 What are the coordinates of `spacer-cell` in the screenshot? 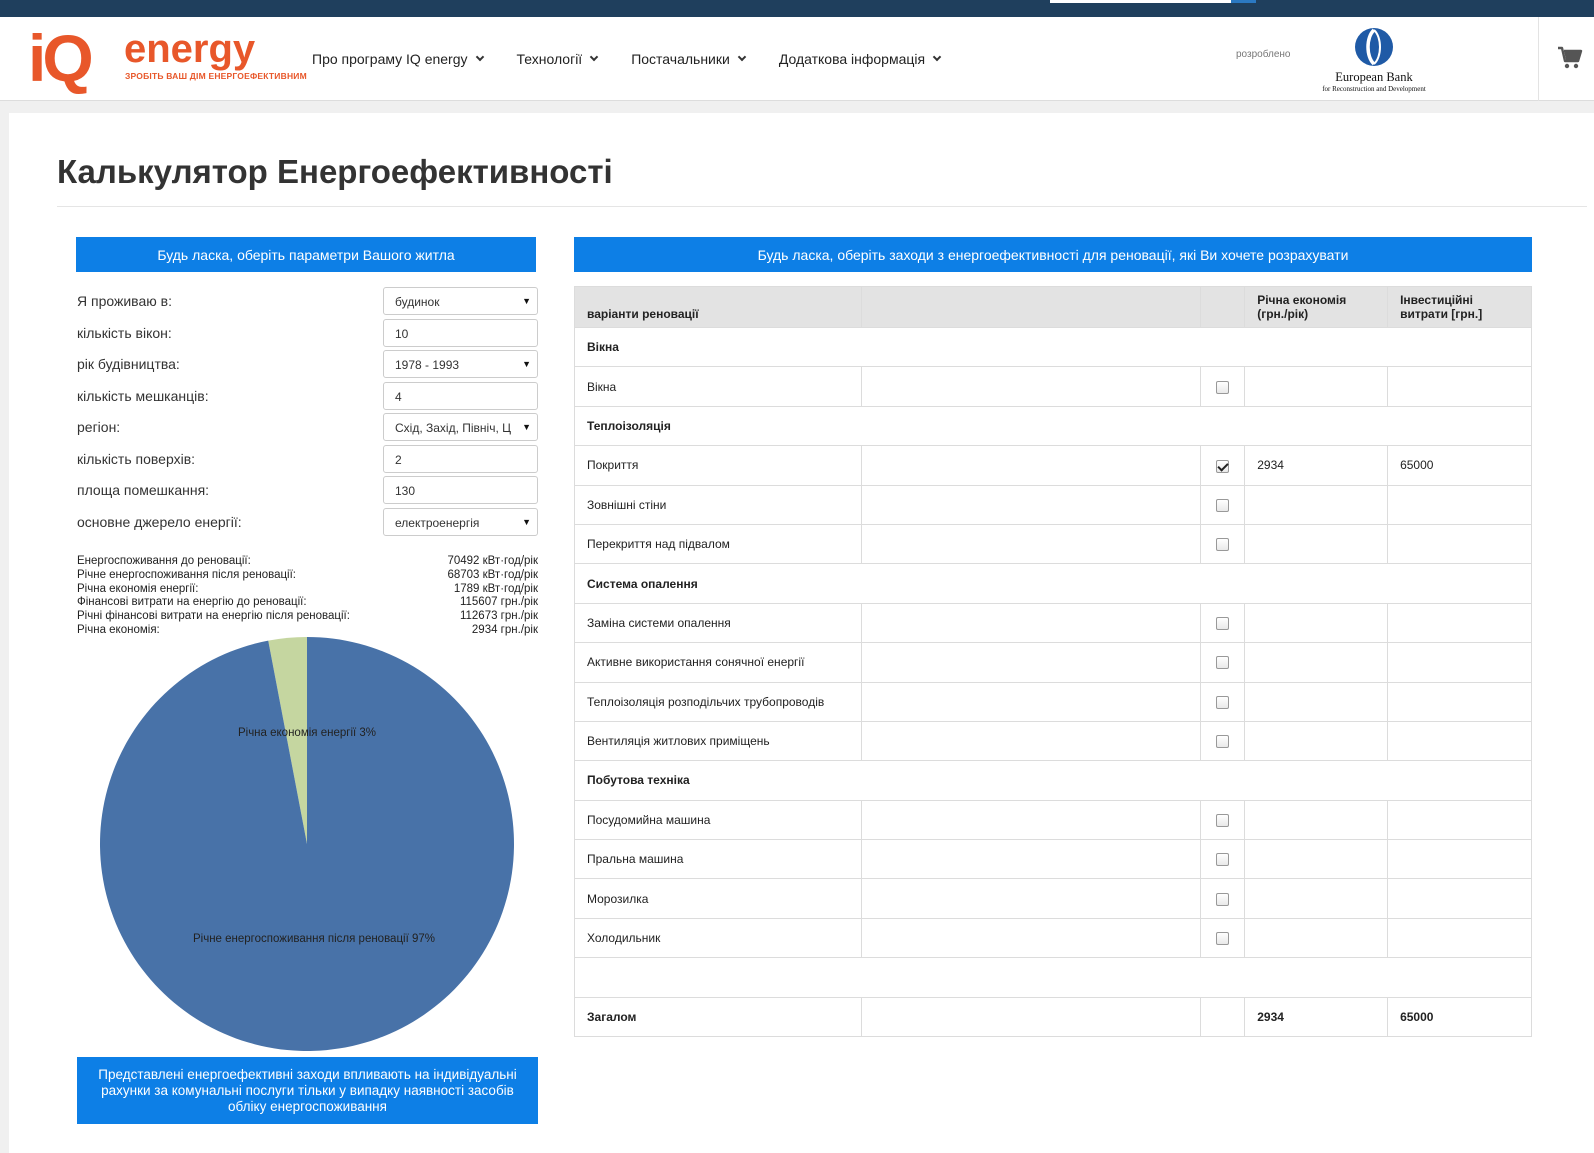 It's located at (1053, 977).